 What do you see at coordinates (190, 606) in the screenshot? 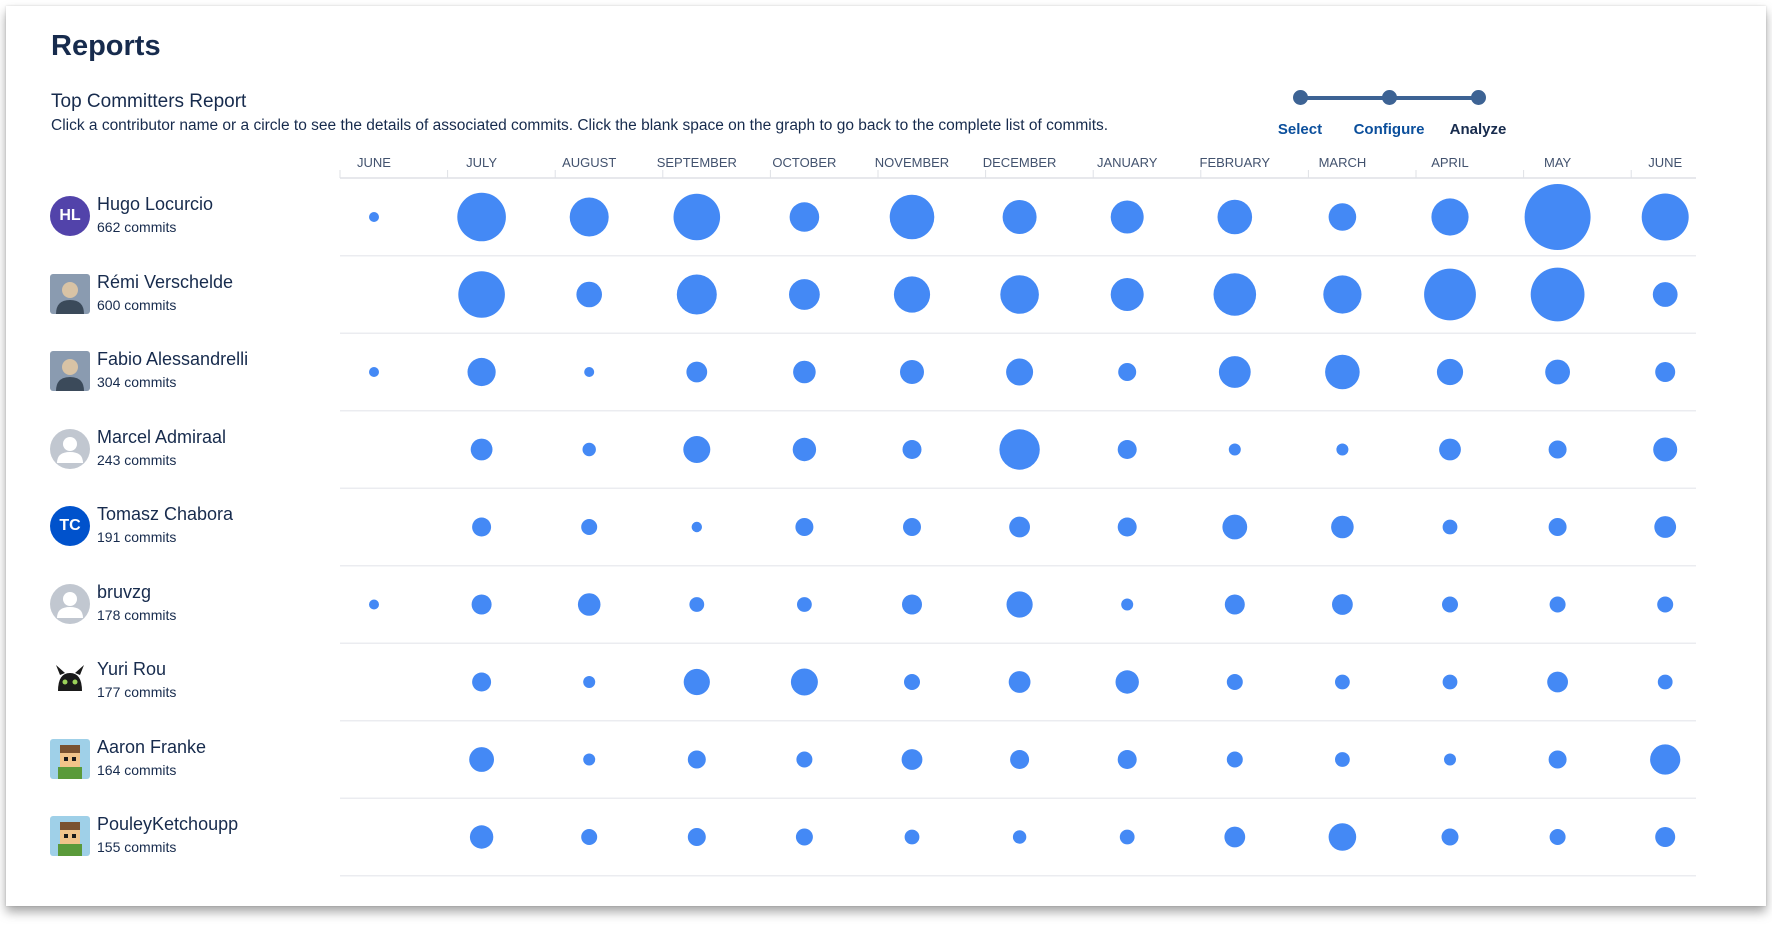
I see `contributor-item: bruvzg 178 commits` at bounding box center [190, 606].